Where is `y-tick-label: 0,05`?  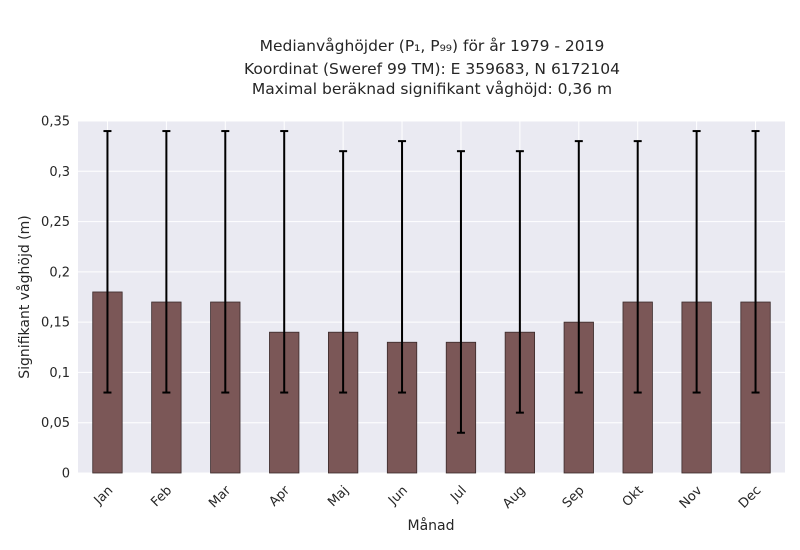 y-tick-label: 0,05 is located at coordinates (55, 423).